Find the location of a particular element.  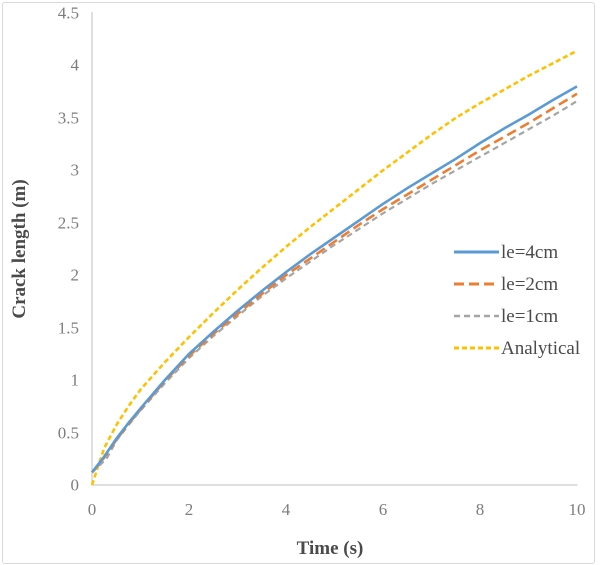

y-axis-title: Crack length (m) is located at coordinates (19, 249).